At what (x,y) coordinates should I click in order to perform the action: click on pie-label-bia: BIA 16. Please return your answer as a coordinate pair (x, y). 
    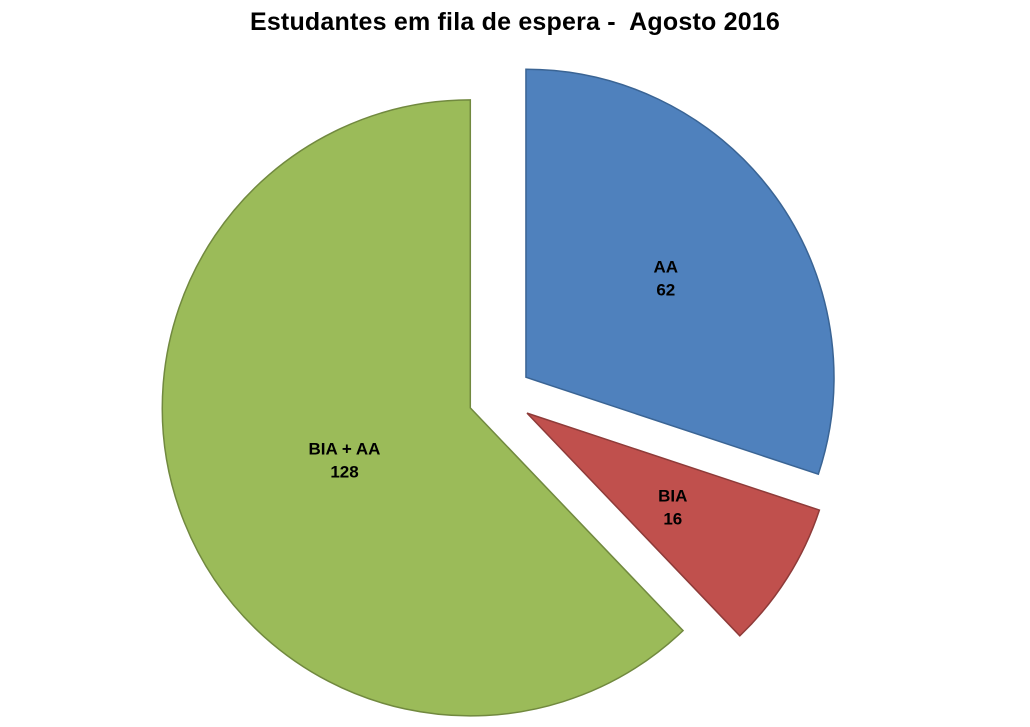
    Looking at the image, I should click on (672, 507).